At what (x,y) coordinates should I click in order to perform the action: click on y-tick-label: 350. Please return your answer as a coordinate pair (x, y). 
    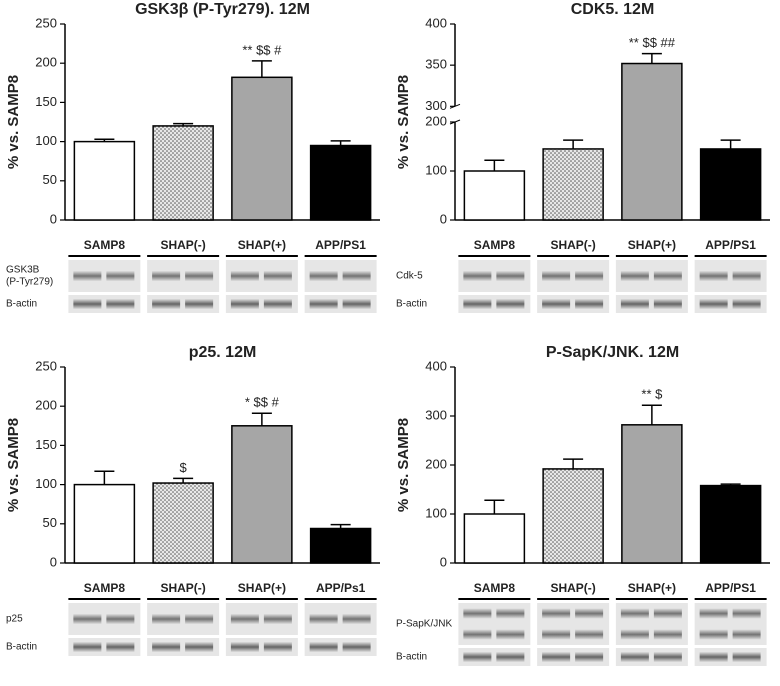
    Looking at the image, I should click on (436, 64).